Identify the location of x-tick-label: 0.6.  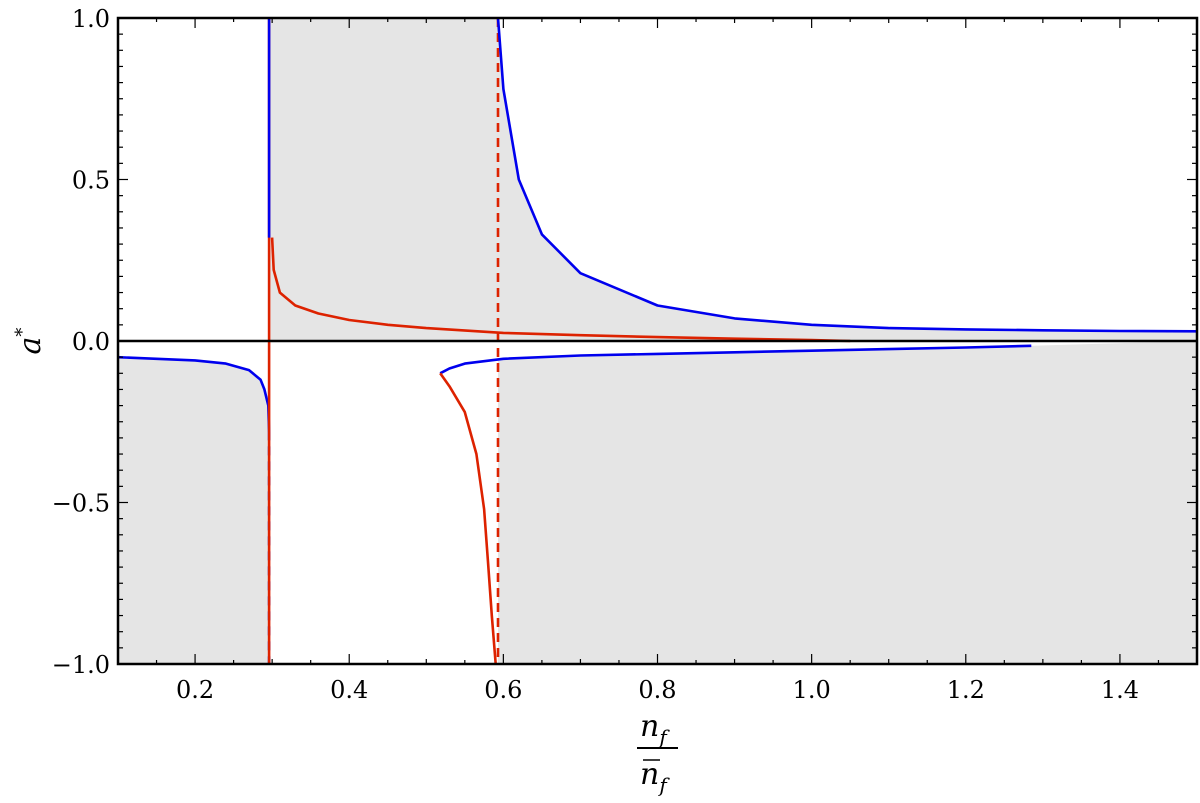
(503, 690).